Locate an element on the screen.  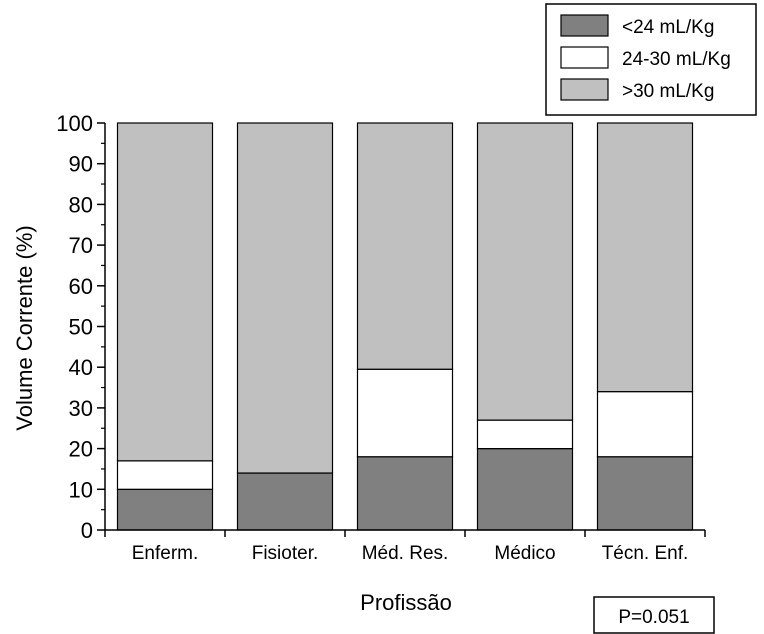
x-axis-title: Profissão is located at coordinates (406, 602).